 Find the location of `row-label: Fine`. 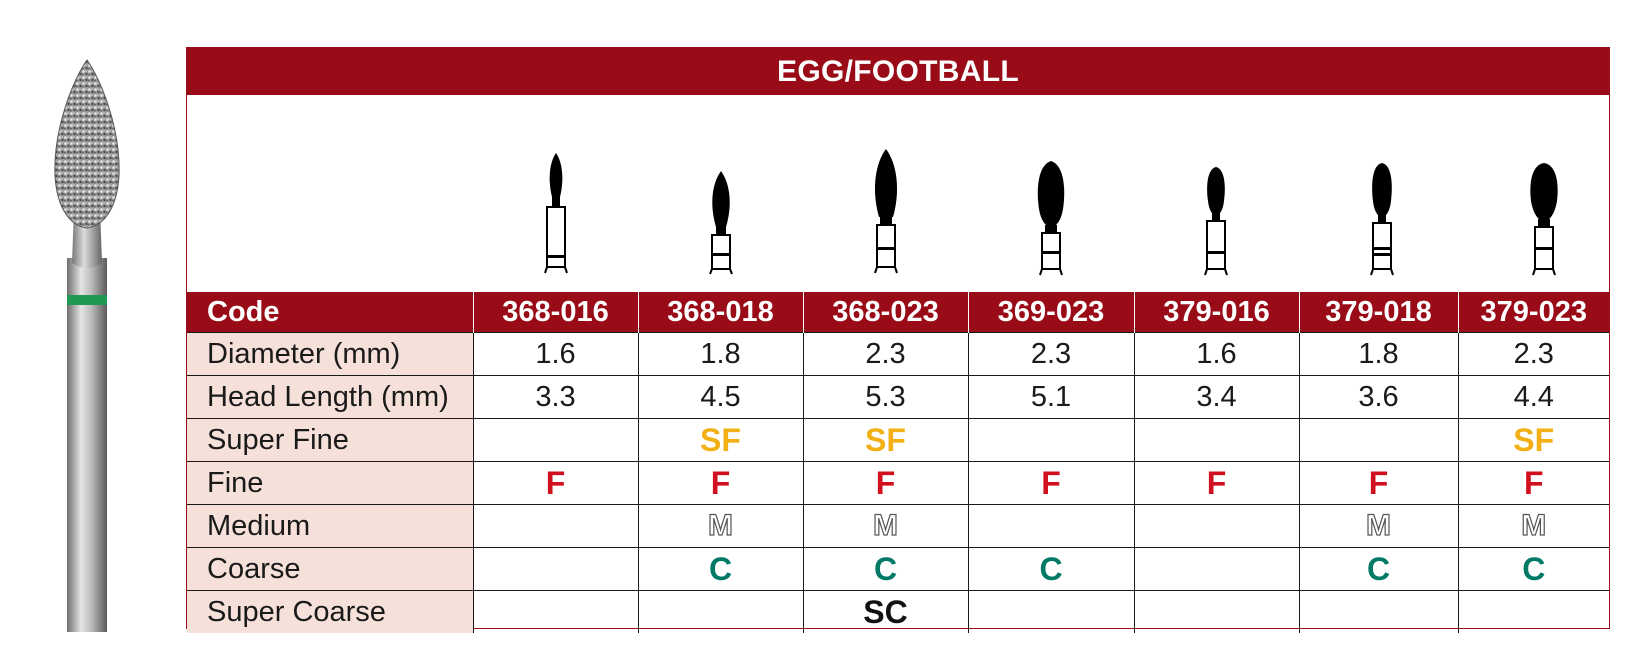

row-label: Fine is located at coordinates (330, 483).